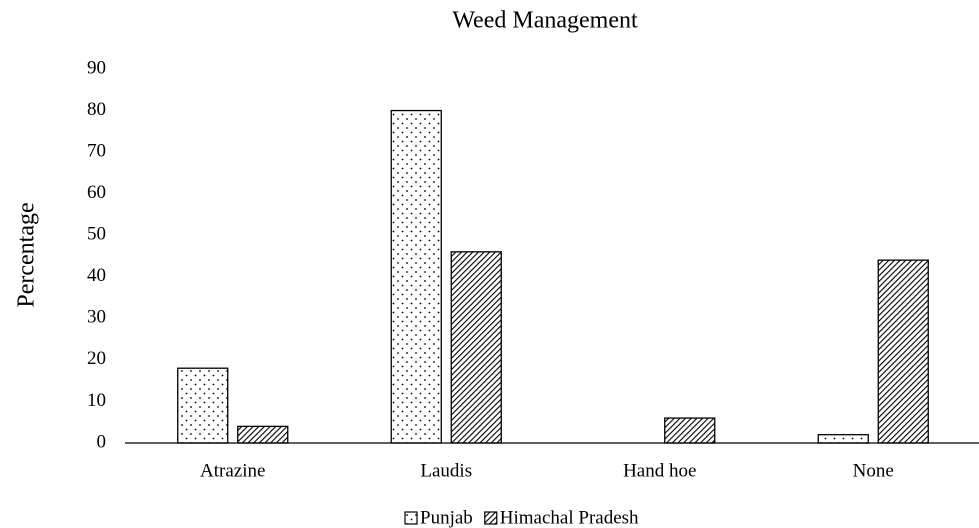 Image resolution: width=979 pixels, height=528 pixels. I want to click on y-tick-label: 40, so click(96, 275).